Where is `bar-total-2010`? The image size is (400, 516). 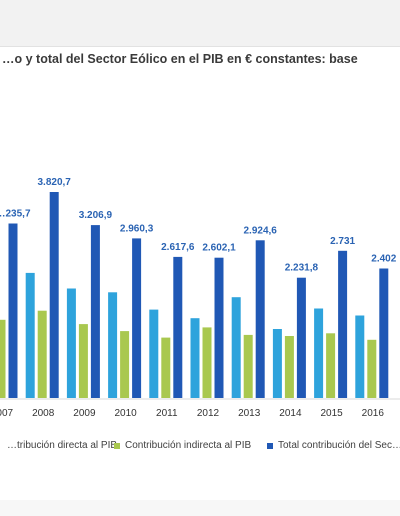 bar-total-2010 is located at coordinates (137, 318).